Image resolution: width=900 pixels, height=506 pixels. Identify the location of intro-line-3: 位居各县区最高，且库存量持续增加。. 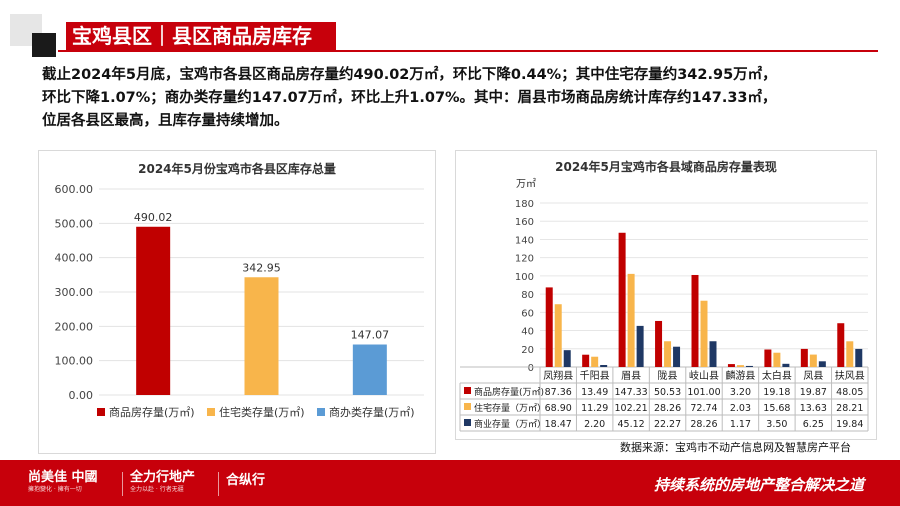
(165, 121).